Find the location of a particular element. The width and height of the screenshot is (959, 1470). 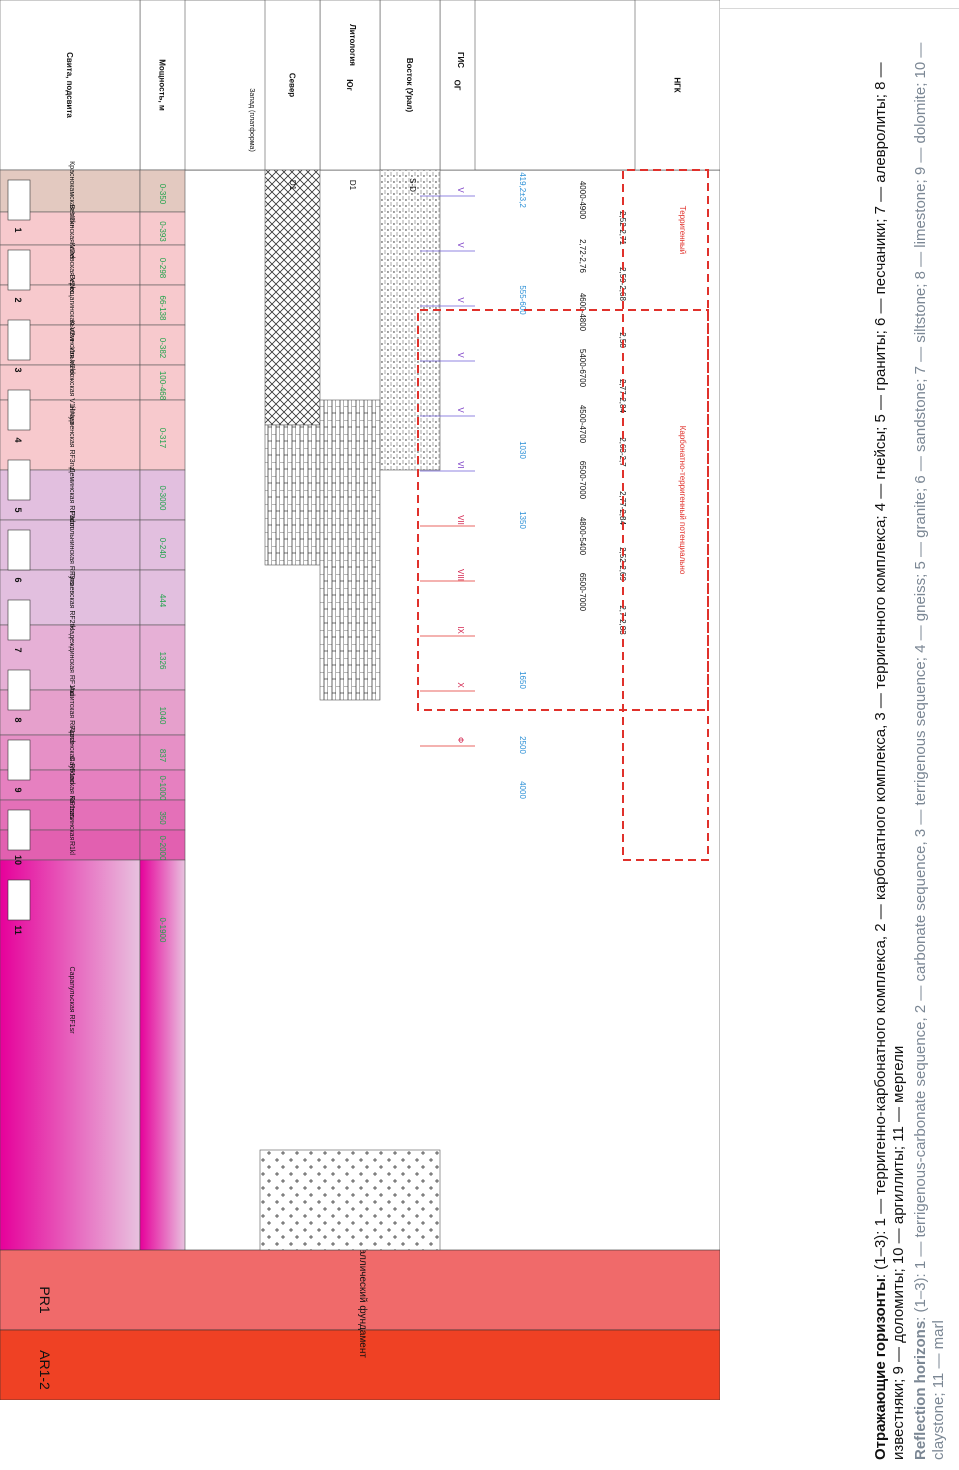

svita-label: Надеждинская RF1nd is located at coordinates (71, 660).